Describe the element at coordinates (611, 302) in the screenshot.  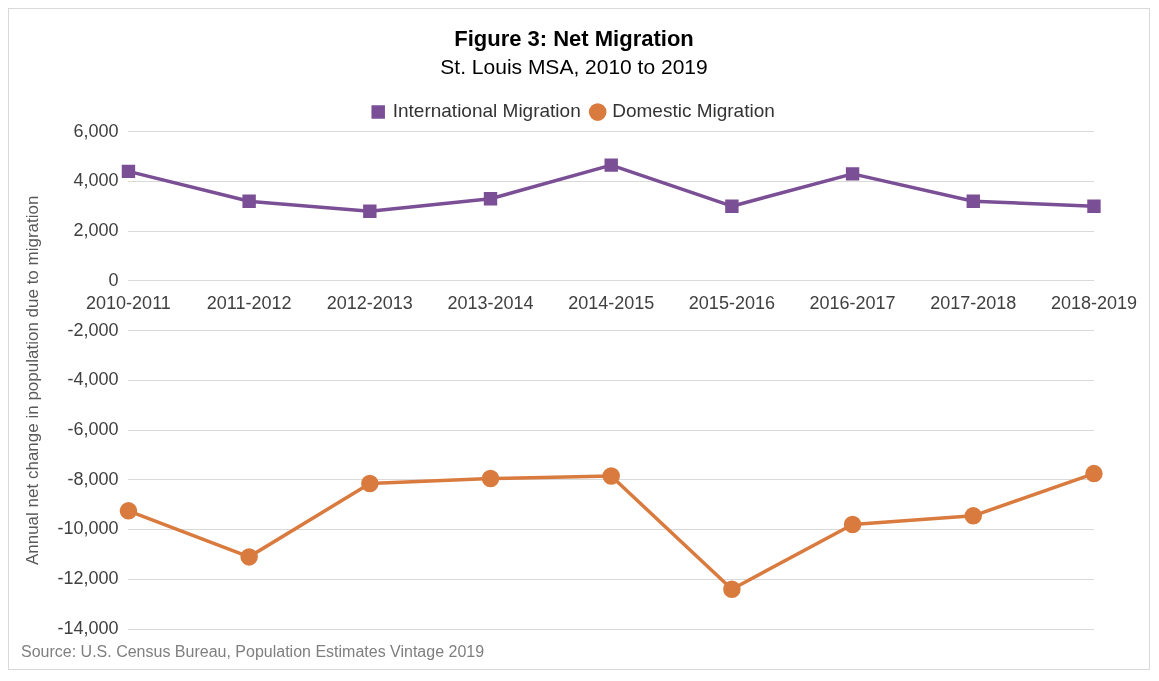
I see `x-tick-label: 2014-2015` at that location.